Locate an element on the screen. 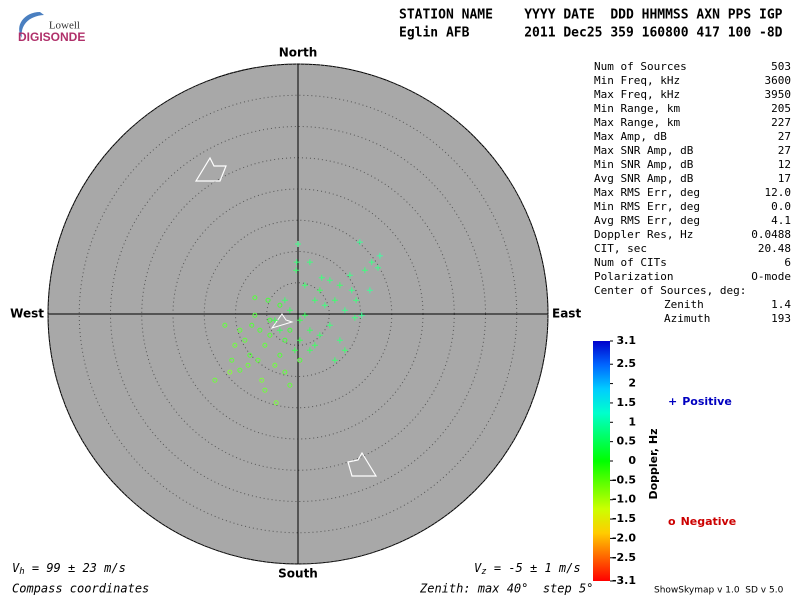 This screenshot has width=800, height=600. stat-label: Avg SNR Amp, dB is located at coordinates (644, 178).